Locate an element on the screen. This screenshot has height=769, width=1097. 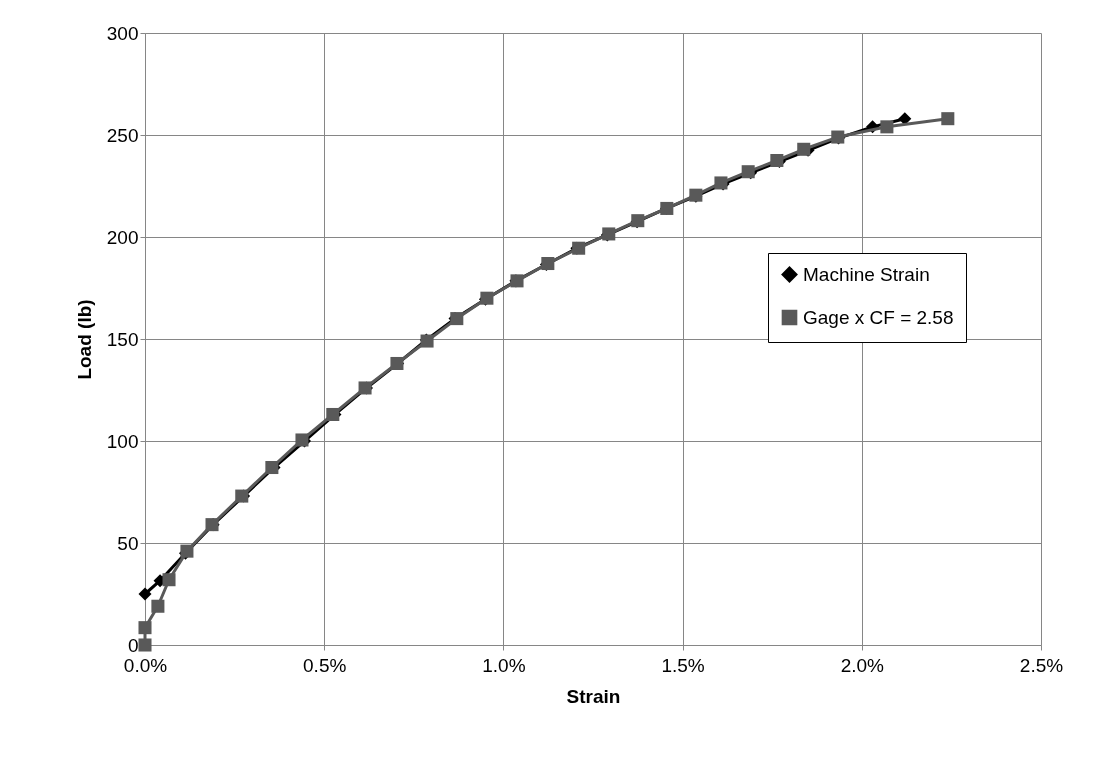
y-tick-label: 100 is located at coordinates (122, 441).